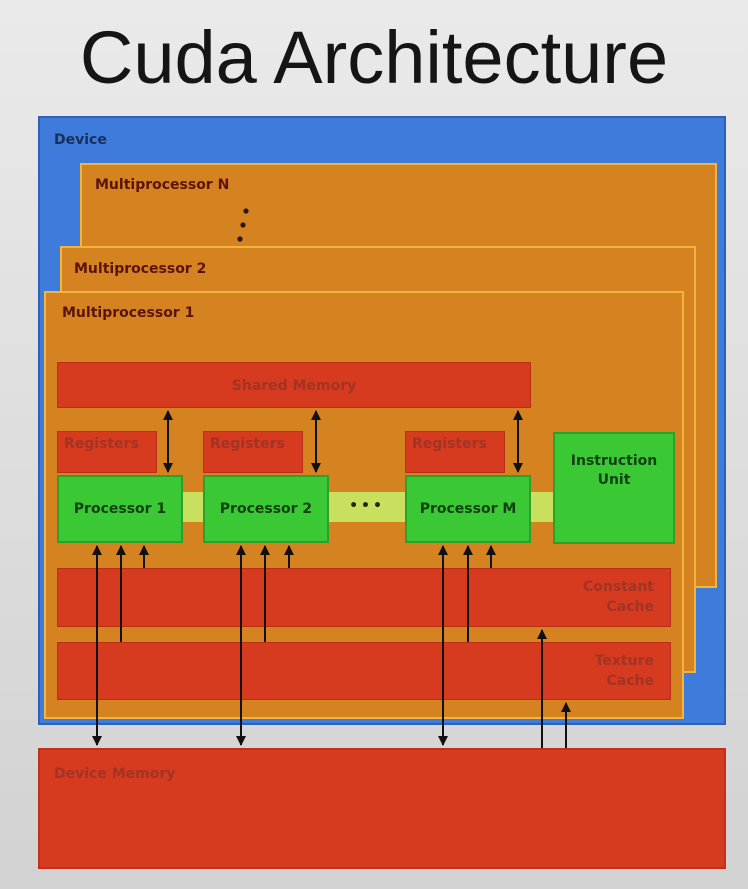  What do you see at coordinates (115, 774) in the screenshot?
I see `device-memory-label: Device Memory` at bounding box center [115, 774].